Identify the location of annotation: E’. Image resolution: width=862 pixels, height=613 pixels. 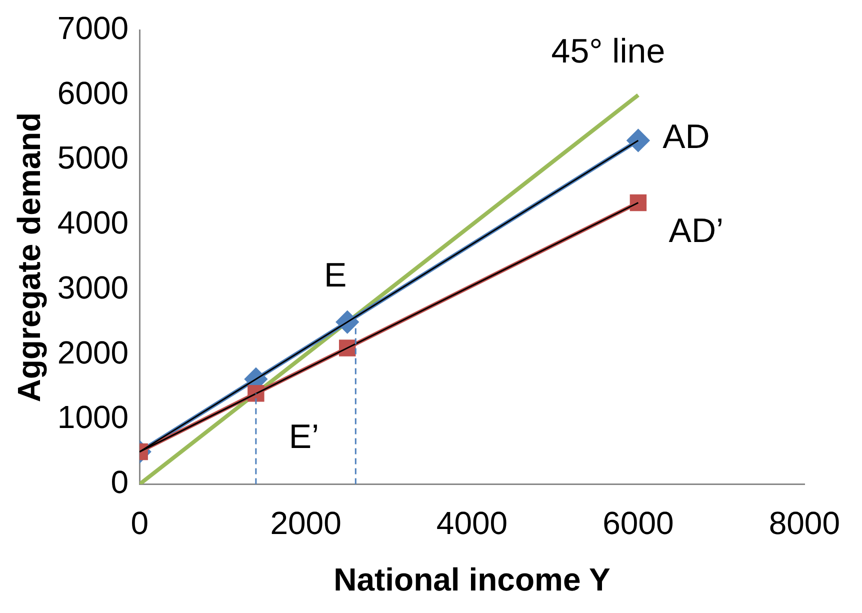
(304, 437).